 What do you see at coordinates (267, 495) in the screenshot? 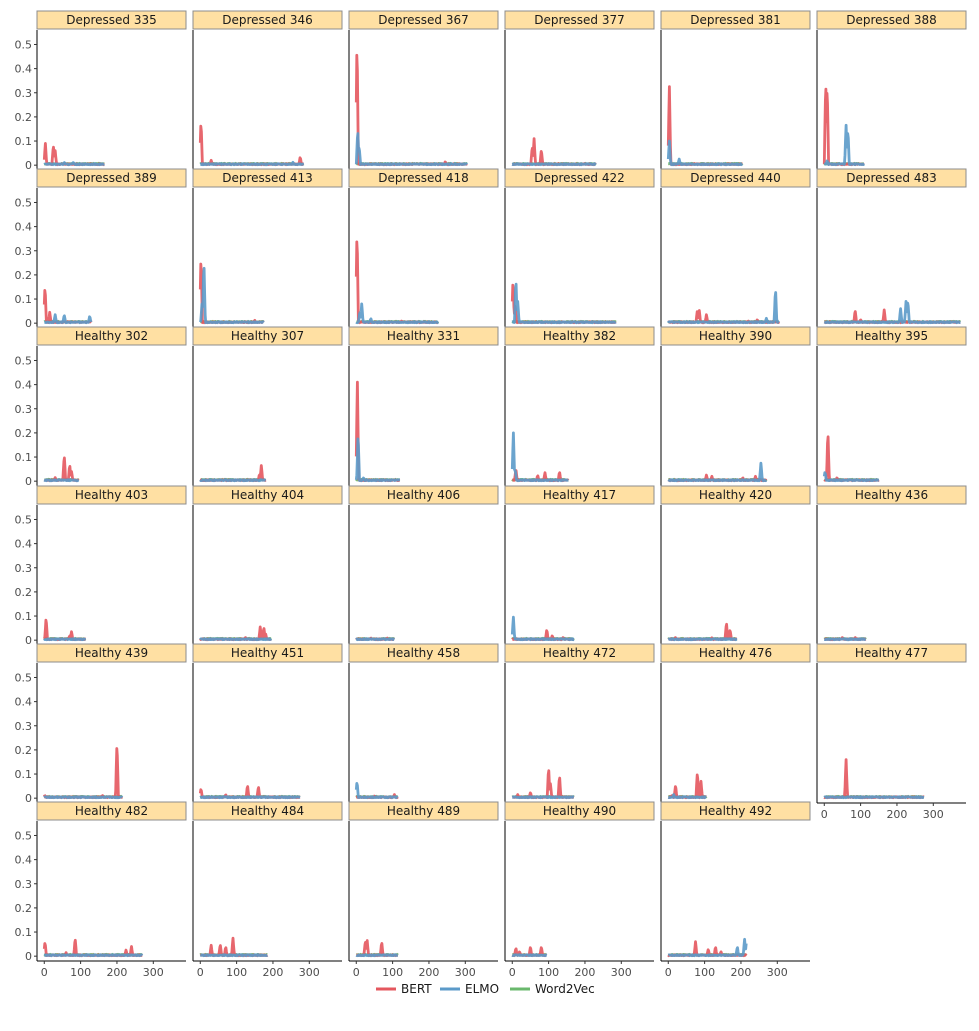
I see `facet-title: Healthy 404` at bounding box center [267, 495].